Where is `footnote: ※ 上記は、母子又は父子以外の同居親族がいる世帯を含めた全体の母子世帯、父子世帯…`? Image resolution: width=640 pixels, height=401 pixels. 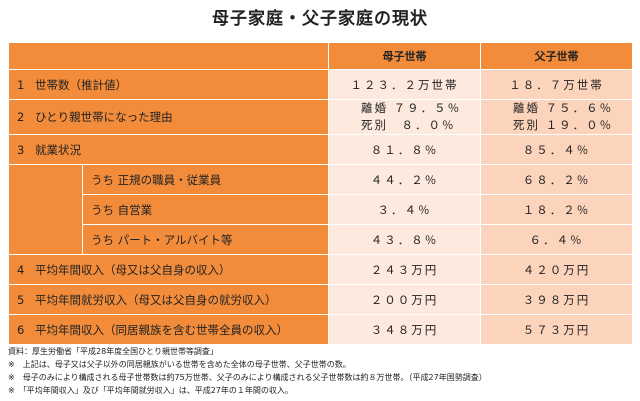
footnote: ※ 上記は、母子又は父子以外の同居親族がいる世帯を含めた全体の母子世帯、父子世帯… is located at coordinates (179, 364).